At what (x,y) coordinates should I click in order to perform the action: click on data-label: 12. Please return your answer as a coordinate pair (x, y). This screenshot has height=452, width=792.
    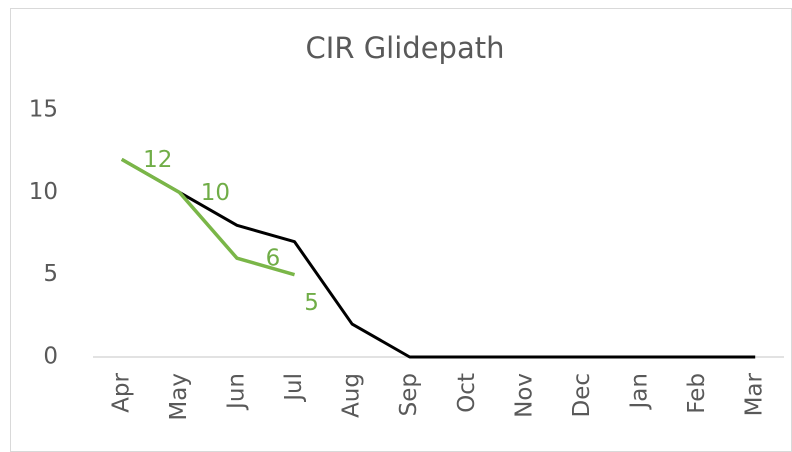
    Looking at the image, I should click on (157, 160).